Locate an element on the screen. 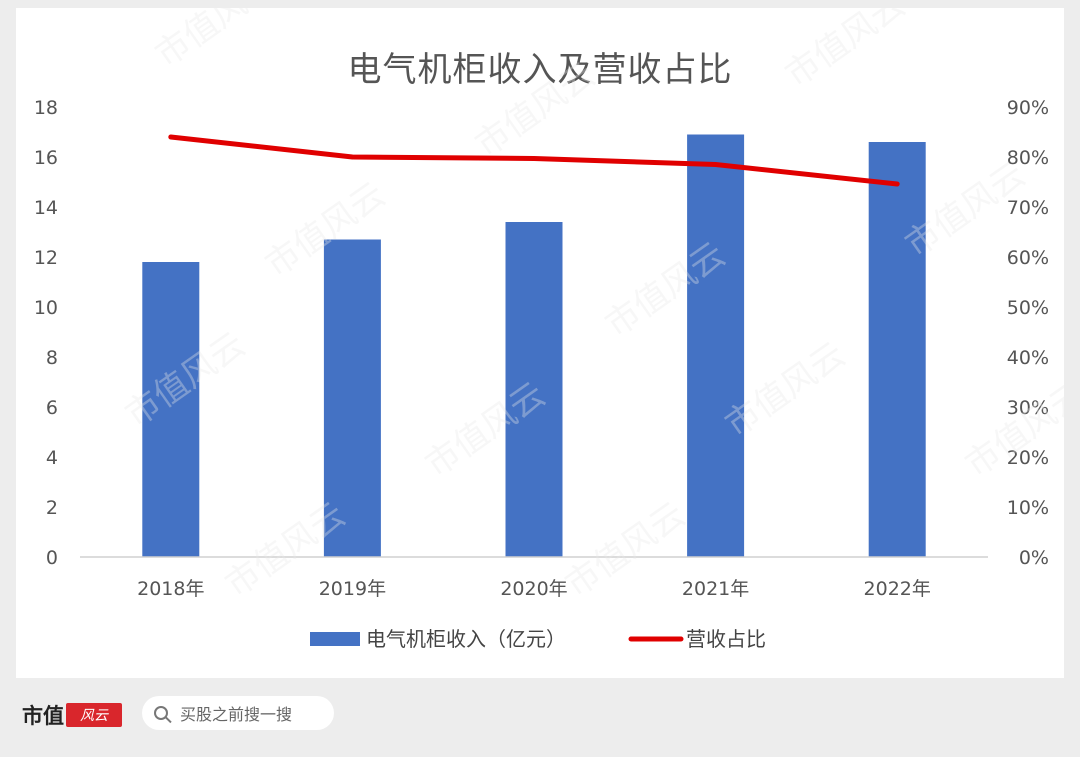 The height and width of the screenshot is (757, 1080). y-left-tick-label: 4 is located at coordinates (52, 458).